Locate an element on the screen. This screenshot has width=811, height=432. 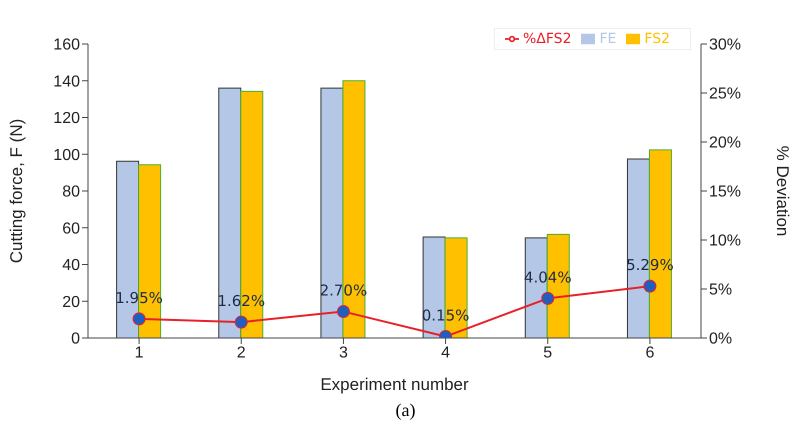
x-tick-label: 3 is located at coordinates (343, 353).